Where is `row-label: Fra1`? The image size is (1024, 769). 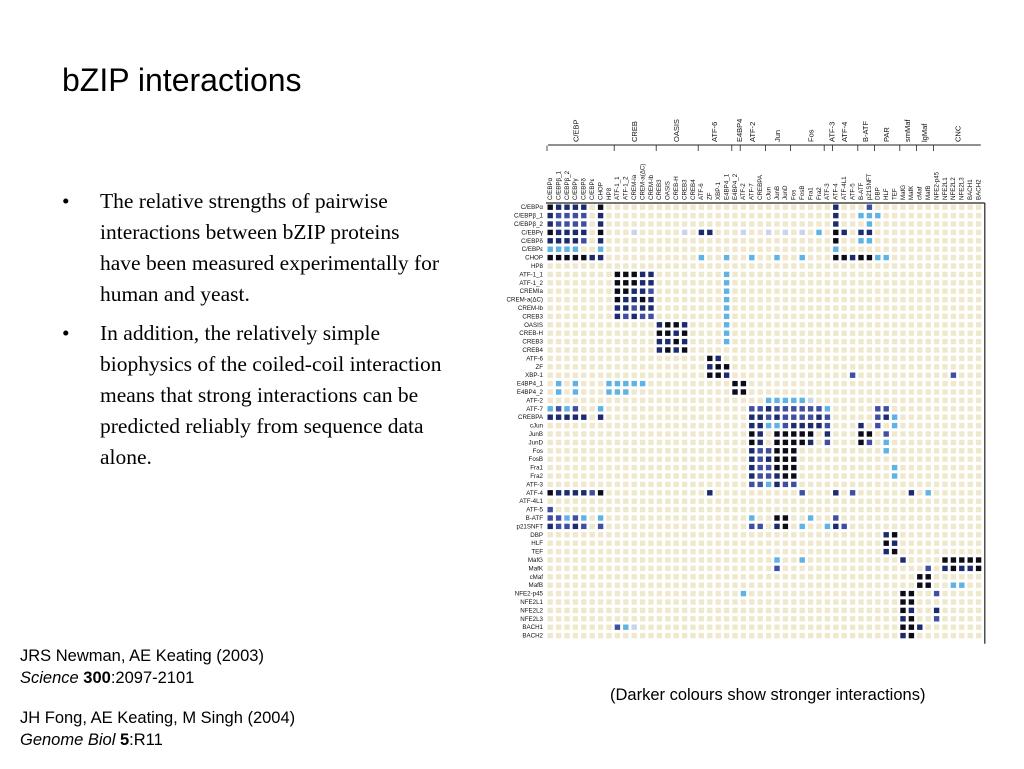 row-label: Fra1 is located at coordinates (536, 468).